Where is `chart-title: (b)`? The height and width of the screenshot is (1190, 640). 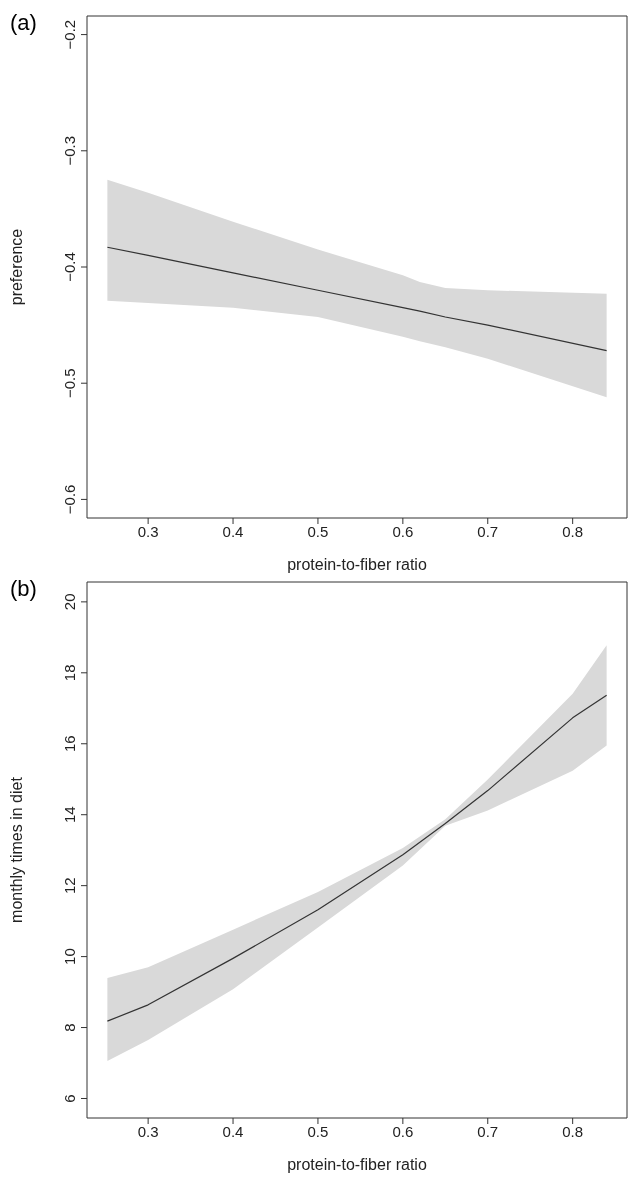 chart-title: (b) is located at coordinates (23, 589).